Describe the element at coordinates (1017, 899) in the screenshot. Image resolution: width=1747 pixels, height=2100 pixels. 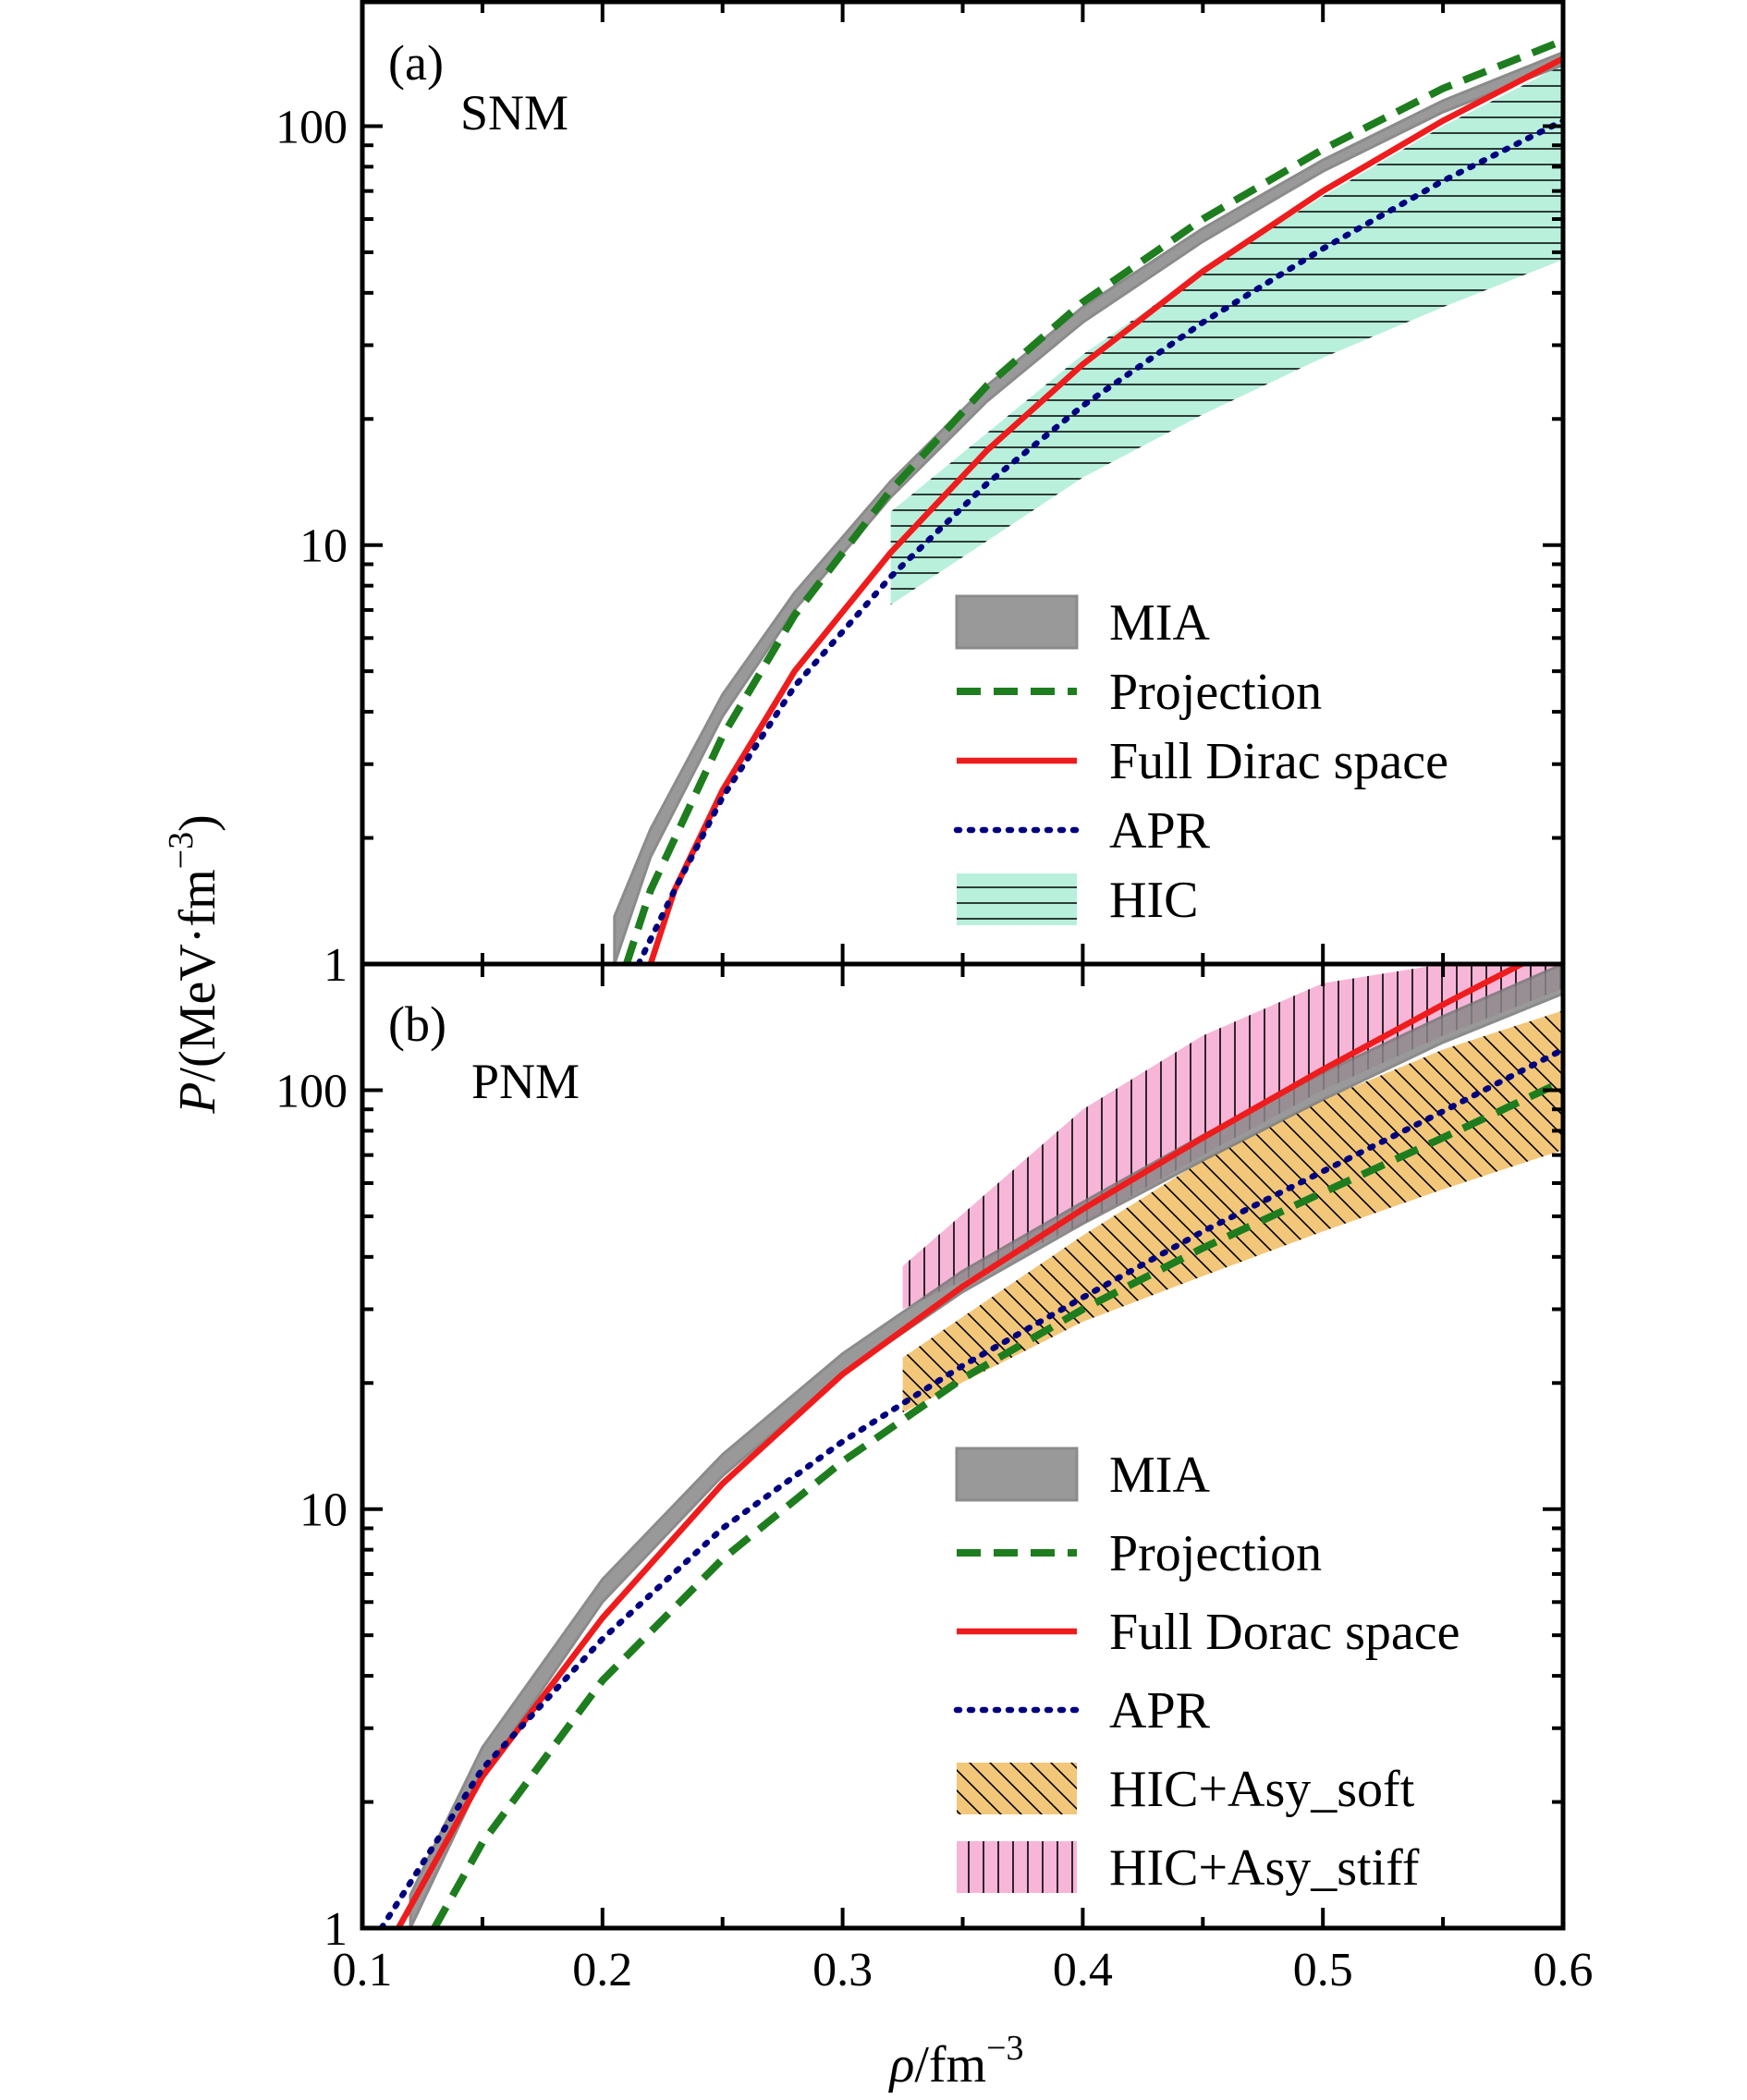
I see `legend-swatch-hic` at that location.